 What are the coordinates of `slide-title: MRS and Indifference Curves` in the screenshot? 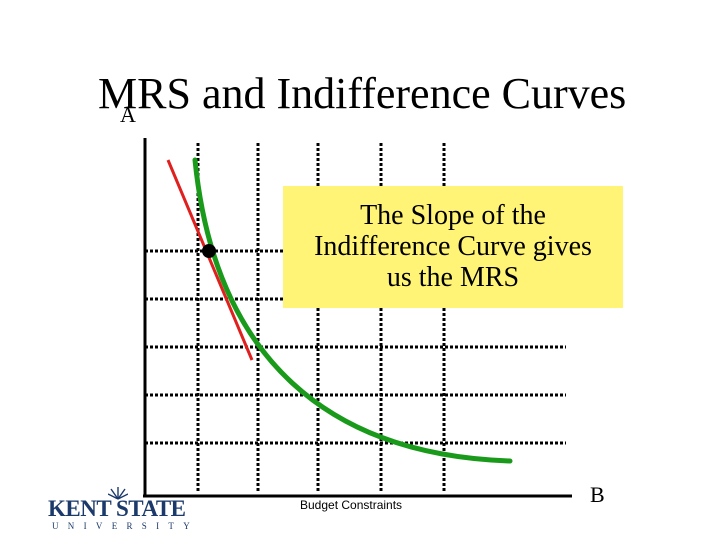 It's located at (362, 93).